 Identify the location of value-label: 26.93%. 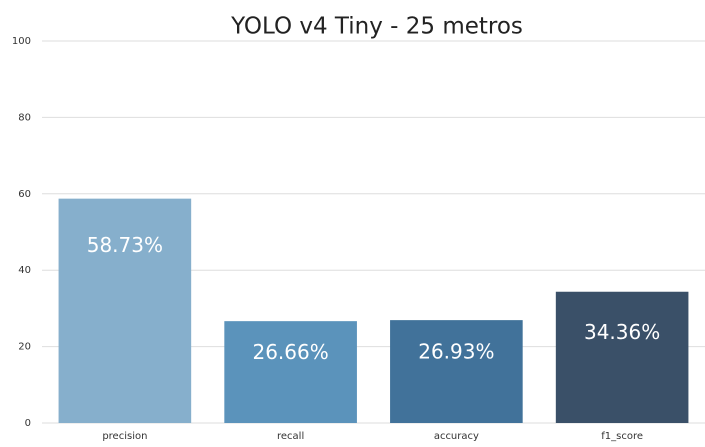
(456, 352).